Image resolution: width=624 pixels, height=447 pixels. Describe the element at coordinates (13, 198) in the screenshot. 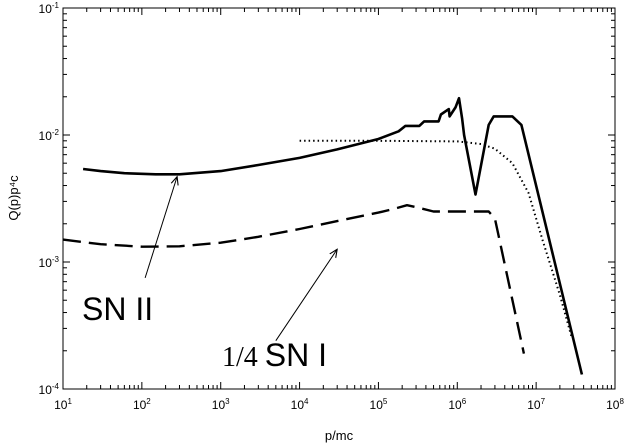

I see `y-axis-label: Q(p)p⁴c` at that location.